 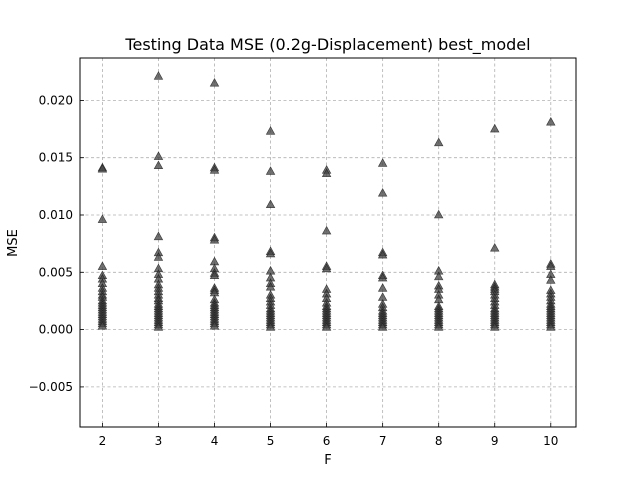 What do you see at coordinates (327, 460) in the screenshot?
I see `x-axis-label: F` at bounding box center [327, 460].